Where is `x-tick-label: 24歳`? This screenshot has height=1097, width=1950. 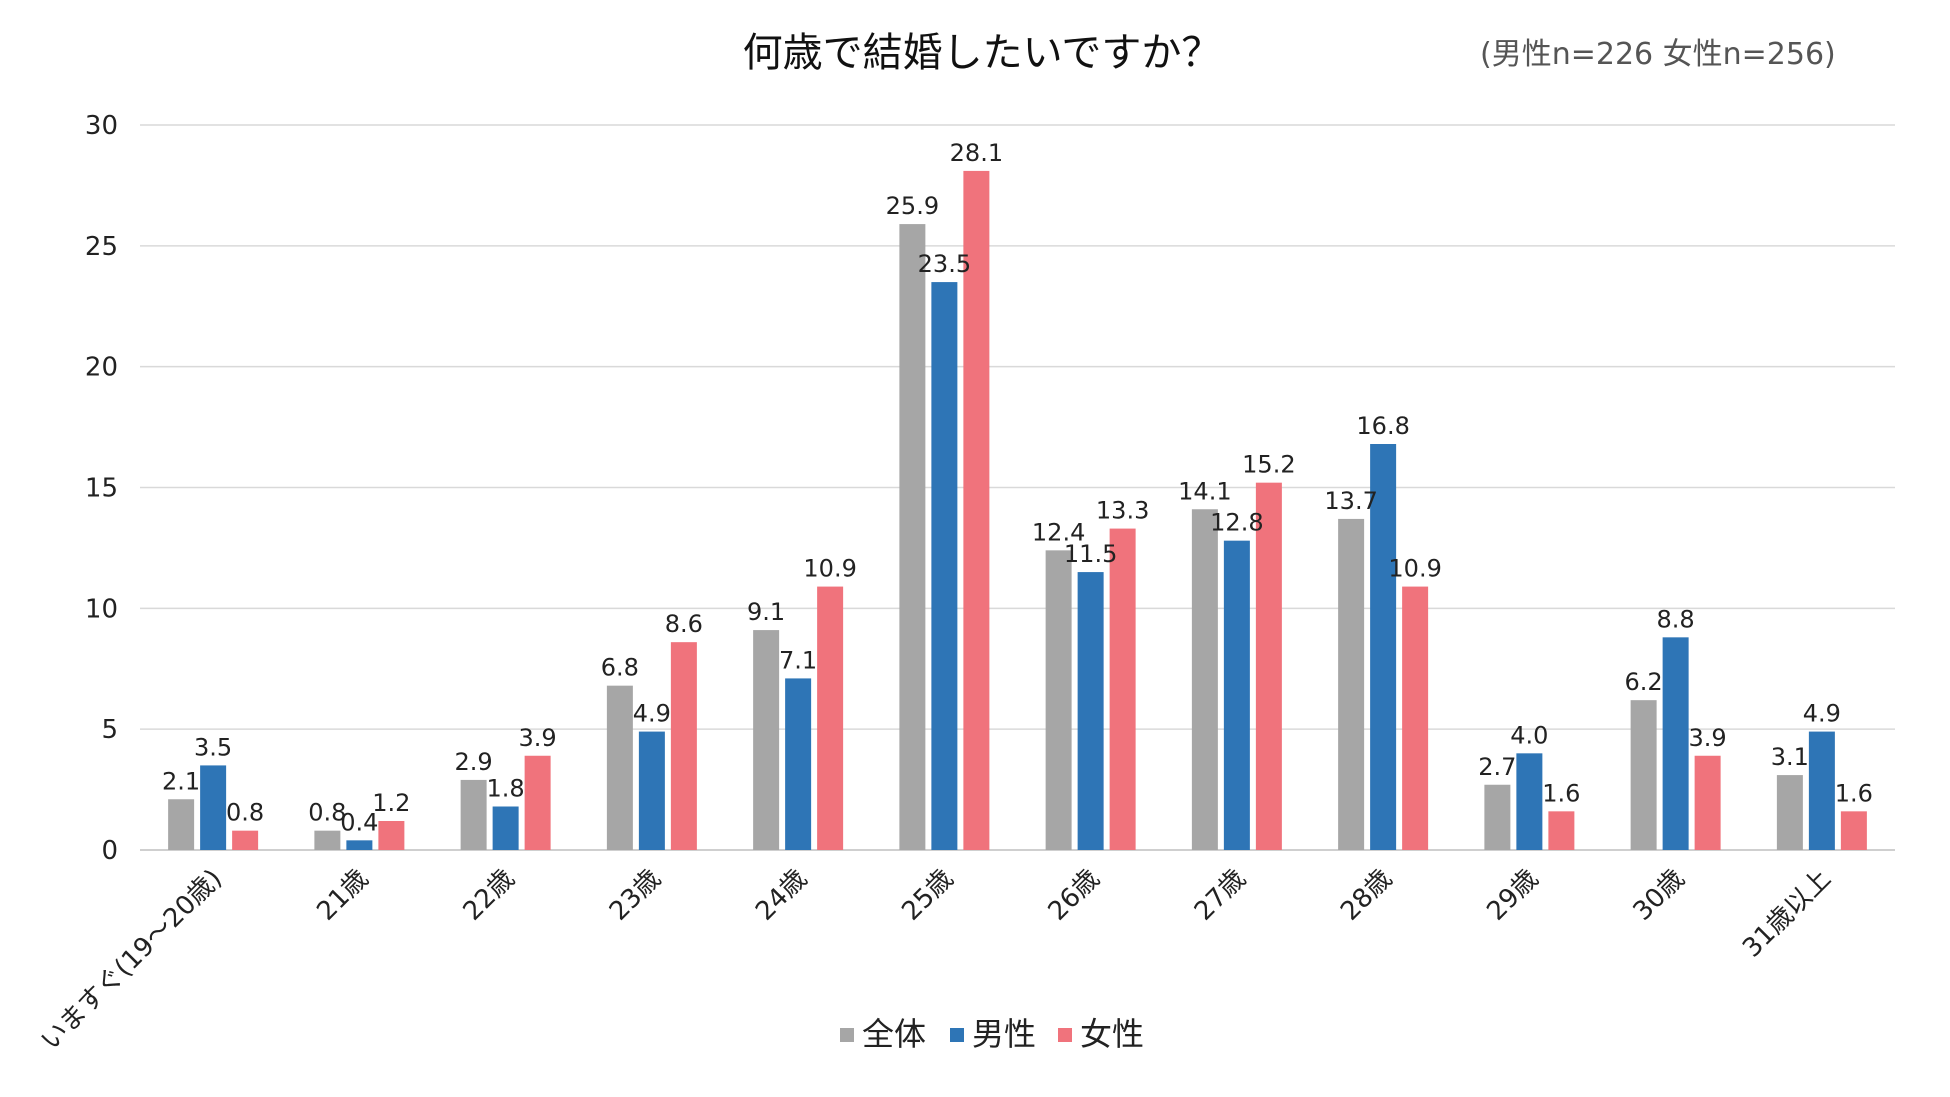 x-tick-label: 24歳 is located at coordinates (781, 895).